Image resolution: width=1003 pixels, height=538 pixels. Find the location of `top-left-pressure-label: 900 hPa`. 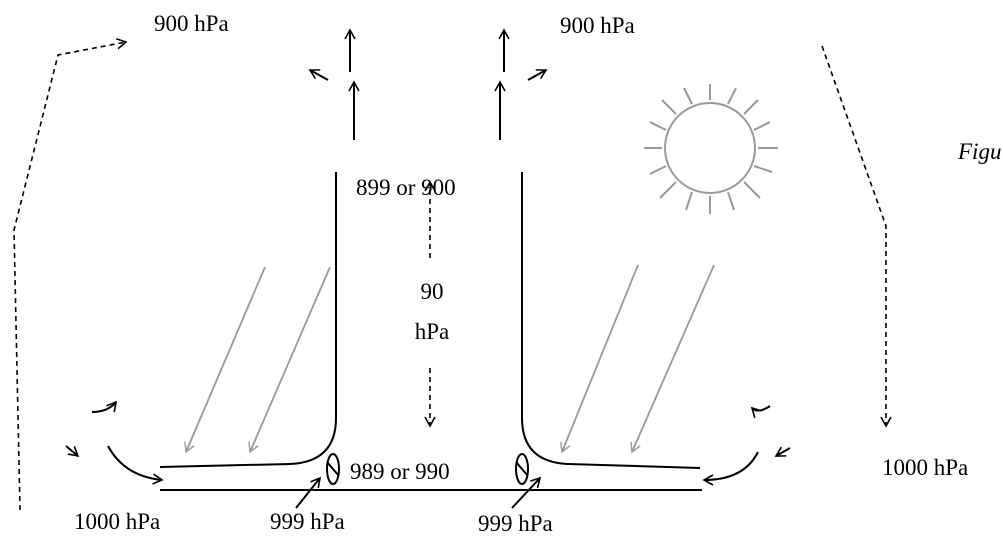

top-left-pressure-label: 900 hPa is located at coordinates (191, 23).